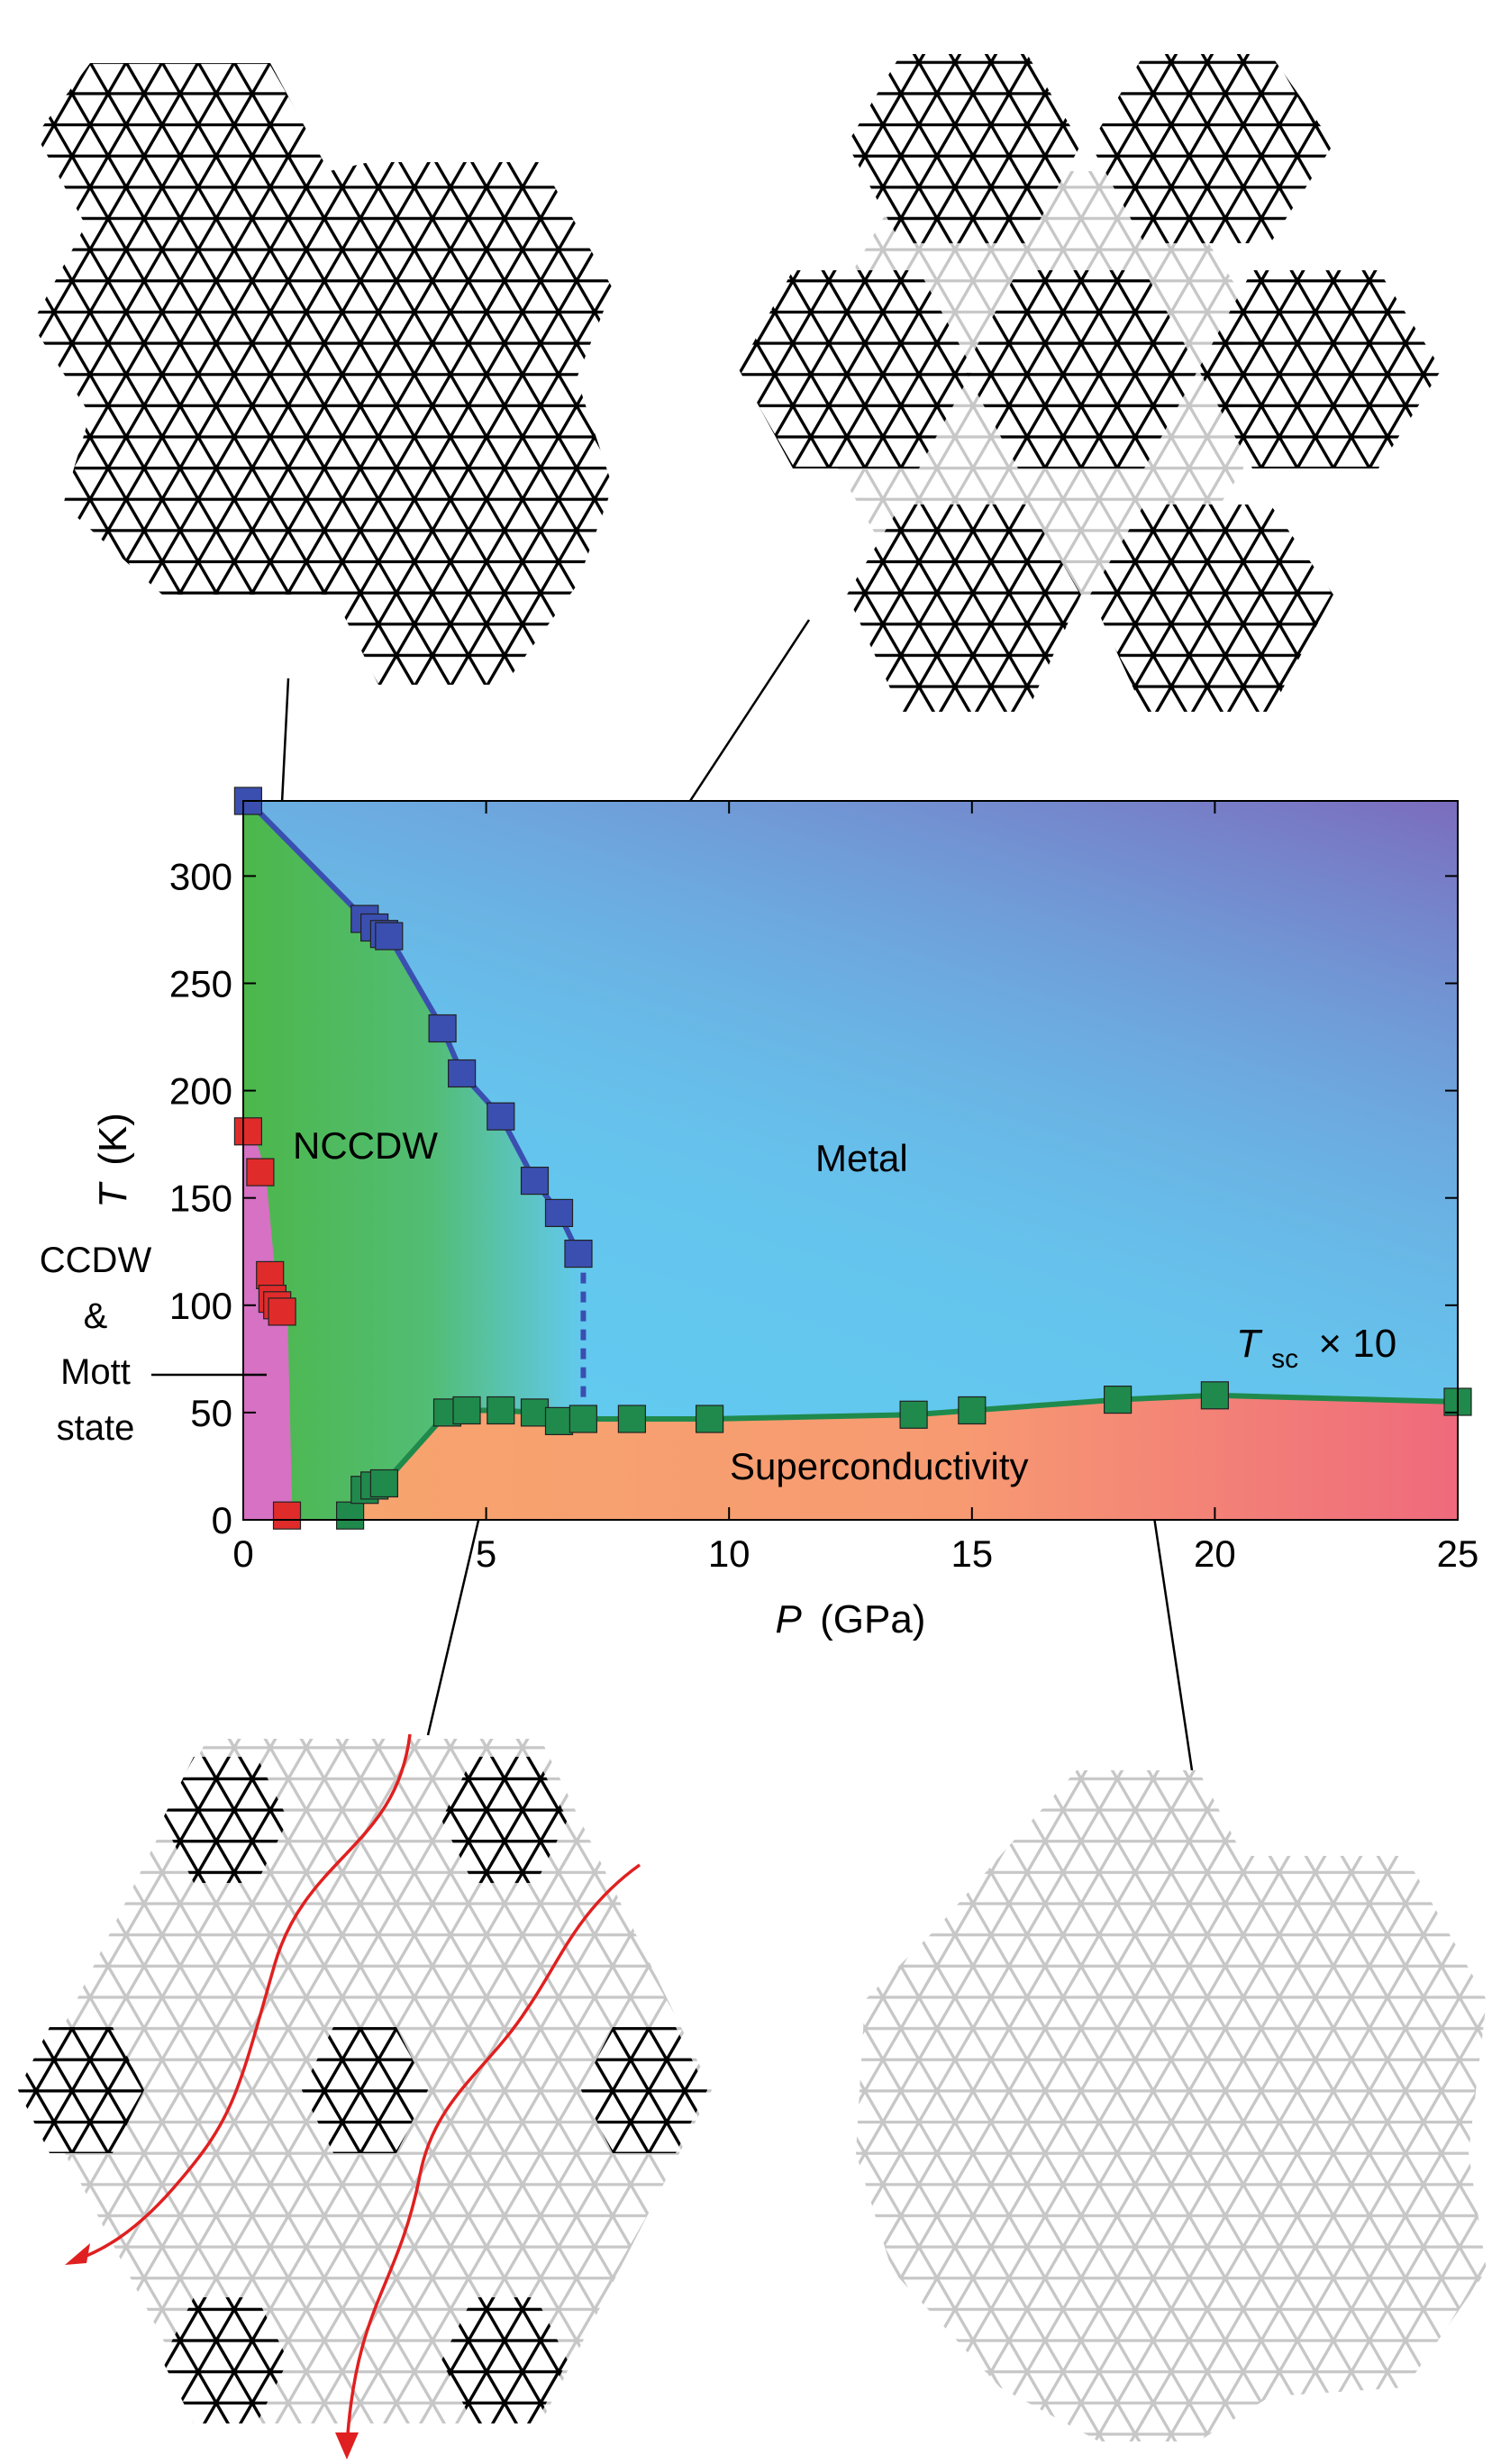 Image resolution: width=1510 pixels, height=2464 pixels. Describe the element at coordinates (1211, 148) in the screenshot. I see `domain-top-right` at that location.